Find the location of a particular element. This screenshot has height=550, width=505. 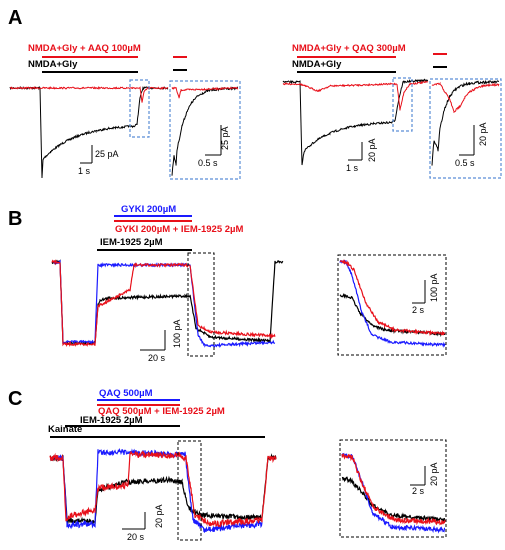

c-black-label: IEM-1925 2µM is located at coordinates (111, 420).